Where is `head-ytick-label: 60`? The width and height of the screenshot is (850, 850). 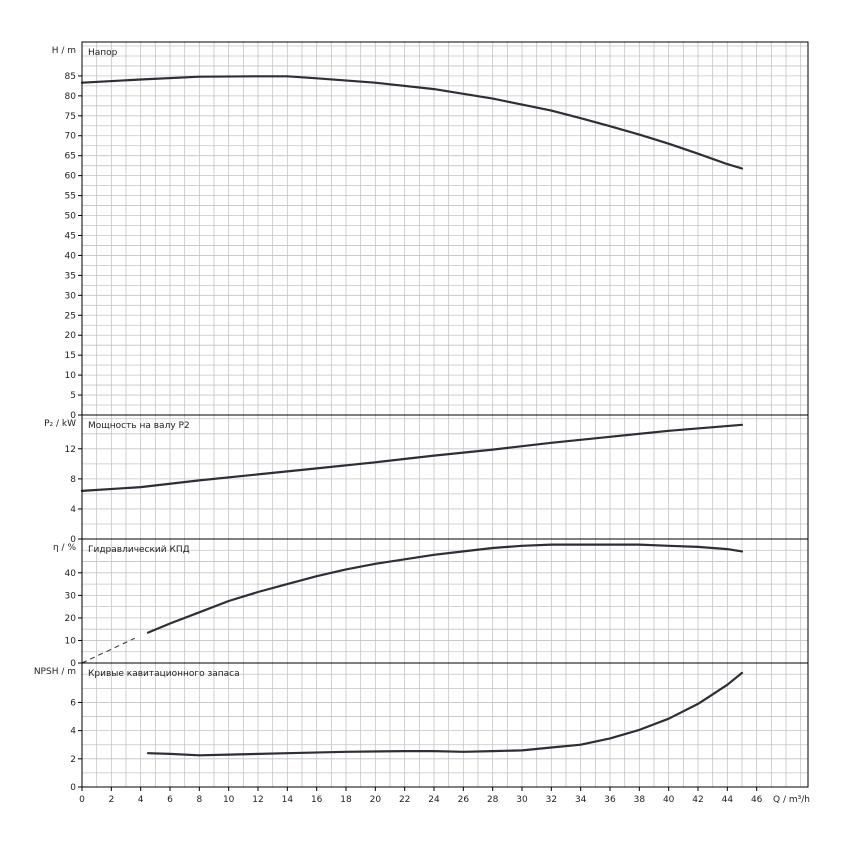 head-ytick-label: 60 is located at coordinates (71, 177).